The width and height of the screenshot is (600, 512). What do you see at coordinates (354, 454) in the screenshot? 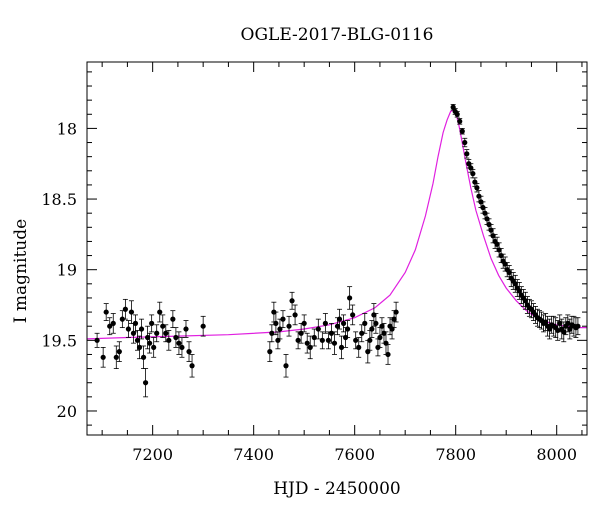
I see `x-tick-label: 7600` at bounding box center [354, 454].